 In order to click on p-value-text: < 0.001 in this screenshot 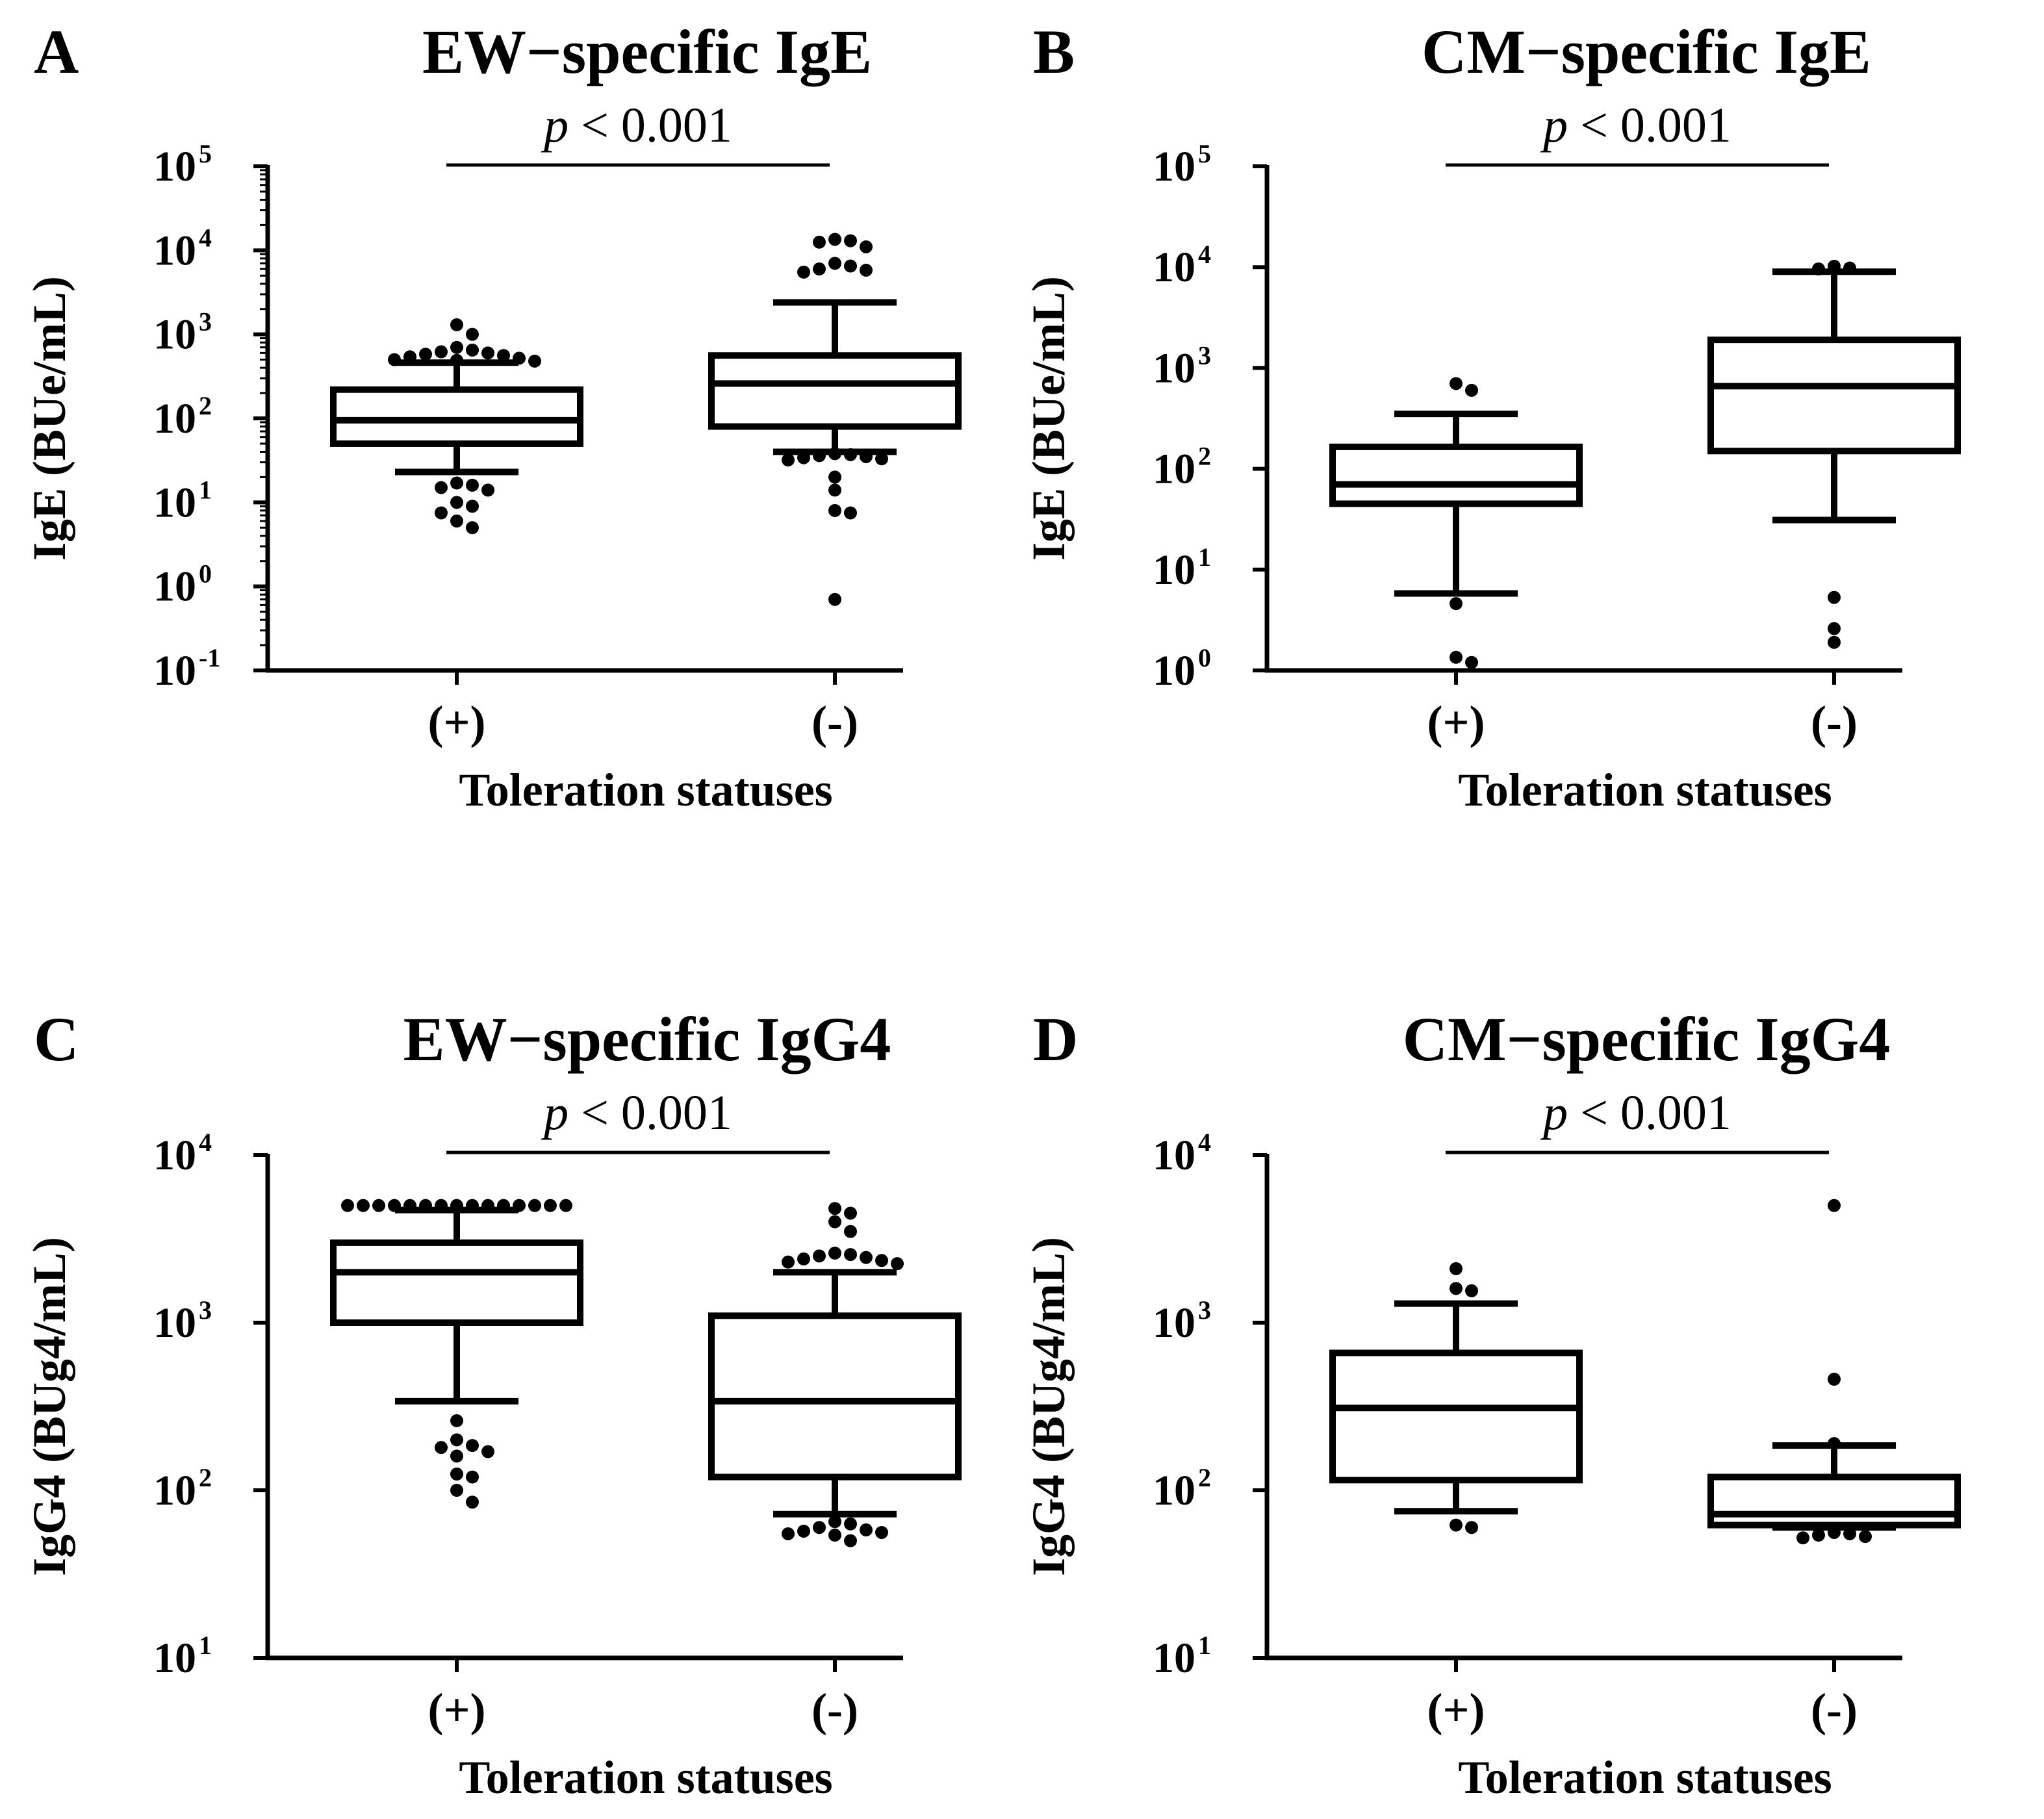, I will do `click(650, 1113)`.